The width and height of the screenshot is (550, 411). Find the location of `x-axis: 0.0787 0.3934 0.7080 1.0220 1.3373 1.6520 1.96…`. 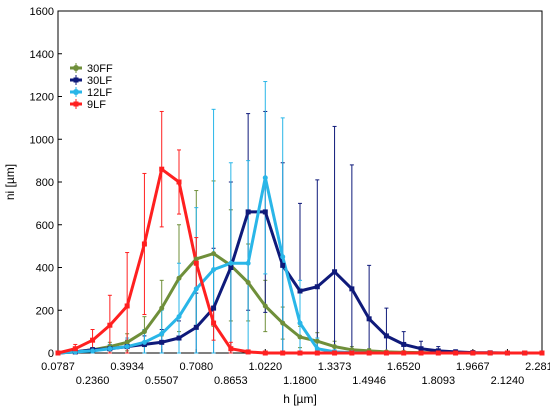

x-axis: 0.0787 0.3934 0.7080 1.0220 1.3373 1.6520 1.96… is located at coordinates (295, 368).